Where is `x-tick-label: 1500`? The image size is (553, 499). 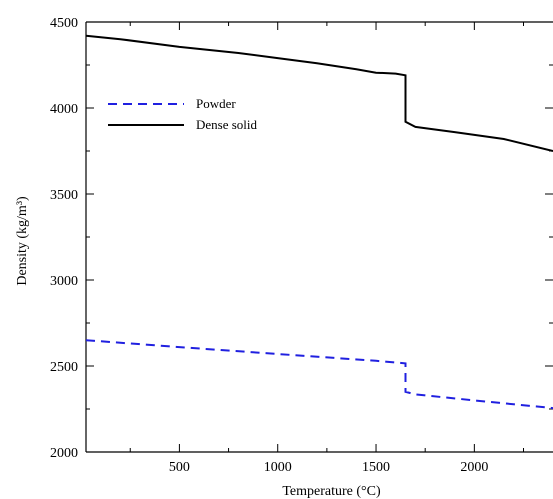 x-tick-label: 1500 is located at coordinates (376, 467).